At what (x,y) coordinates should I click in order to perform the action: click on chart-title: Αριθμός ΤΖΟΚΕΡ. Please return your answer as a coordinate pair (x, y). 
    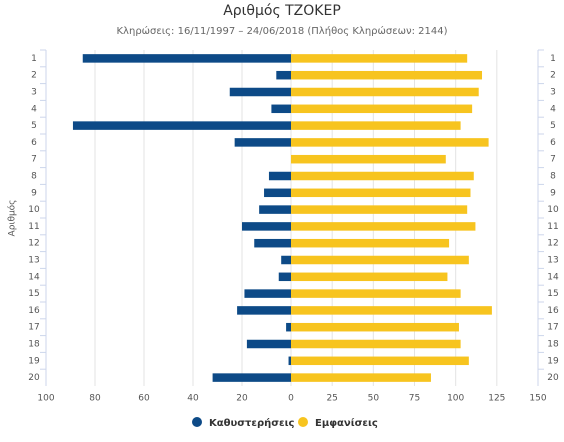
    Looking at the image, I should click on (282, 11).